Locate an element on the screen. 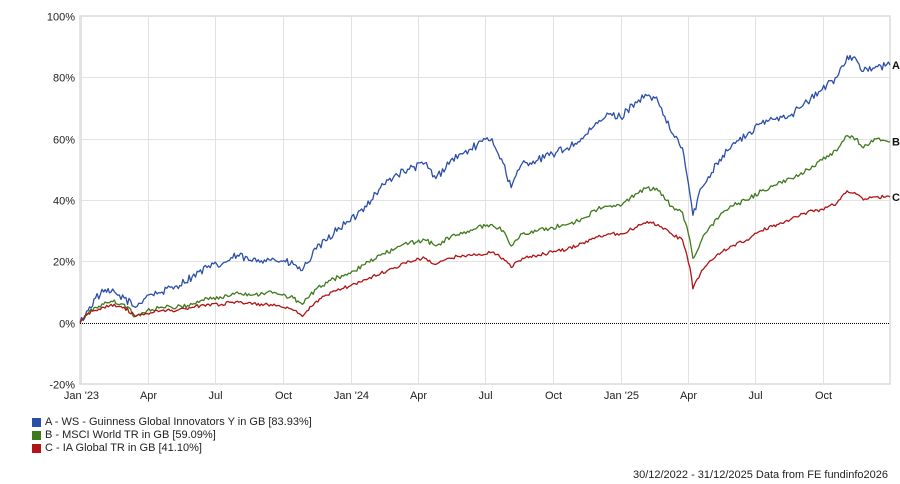  legend-swatch-a is located at coordinates (36, 422).